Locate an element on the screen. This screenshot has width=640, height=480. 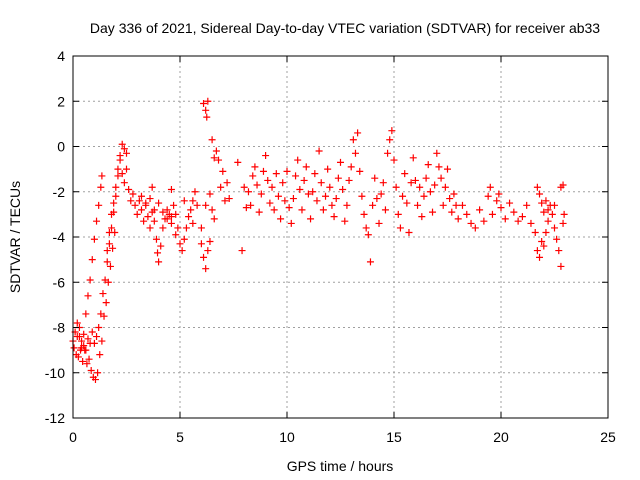
y-tick-label: -6 is located at coordinates (59, 282).